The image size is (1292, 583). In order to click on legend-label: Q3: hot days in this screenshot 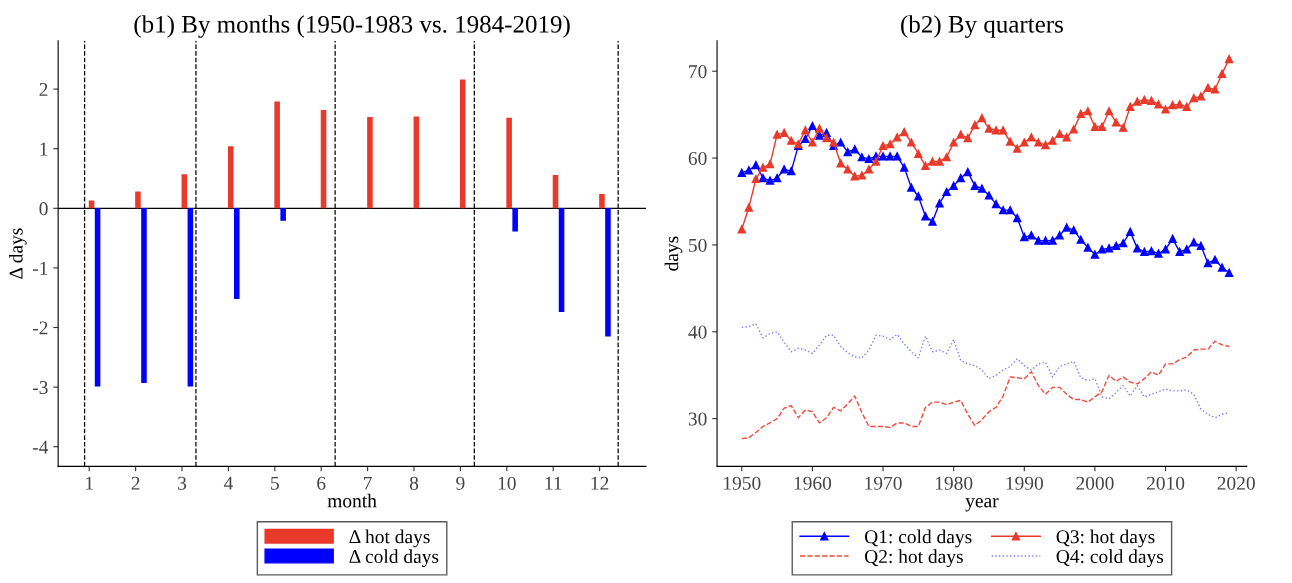, I will do `click(1105, 538)`.